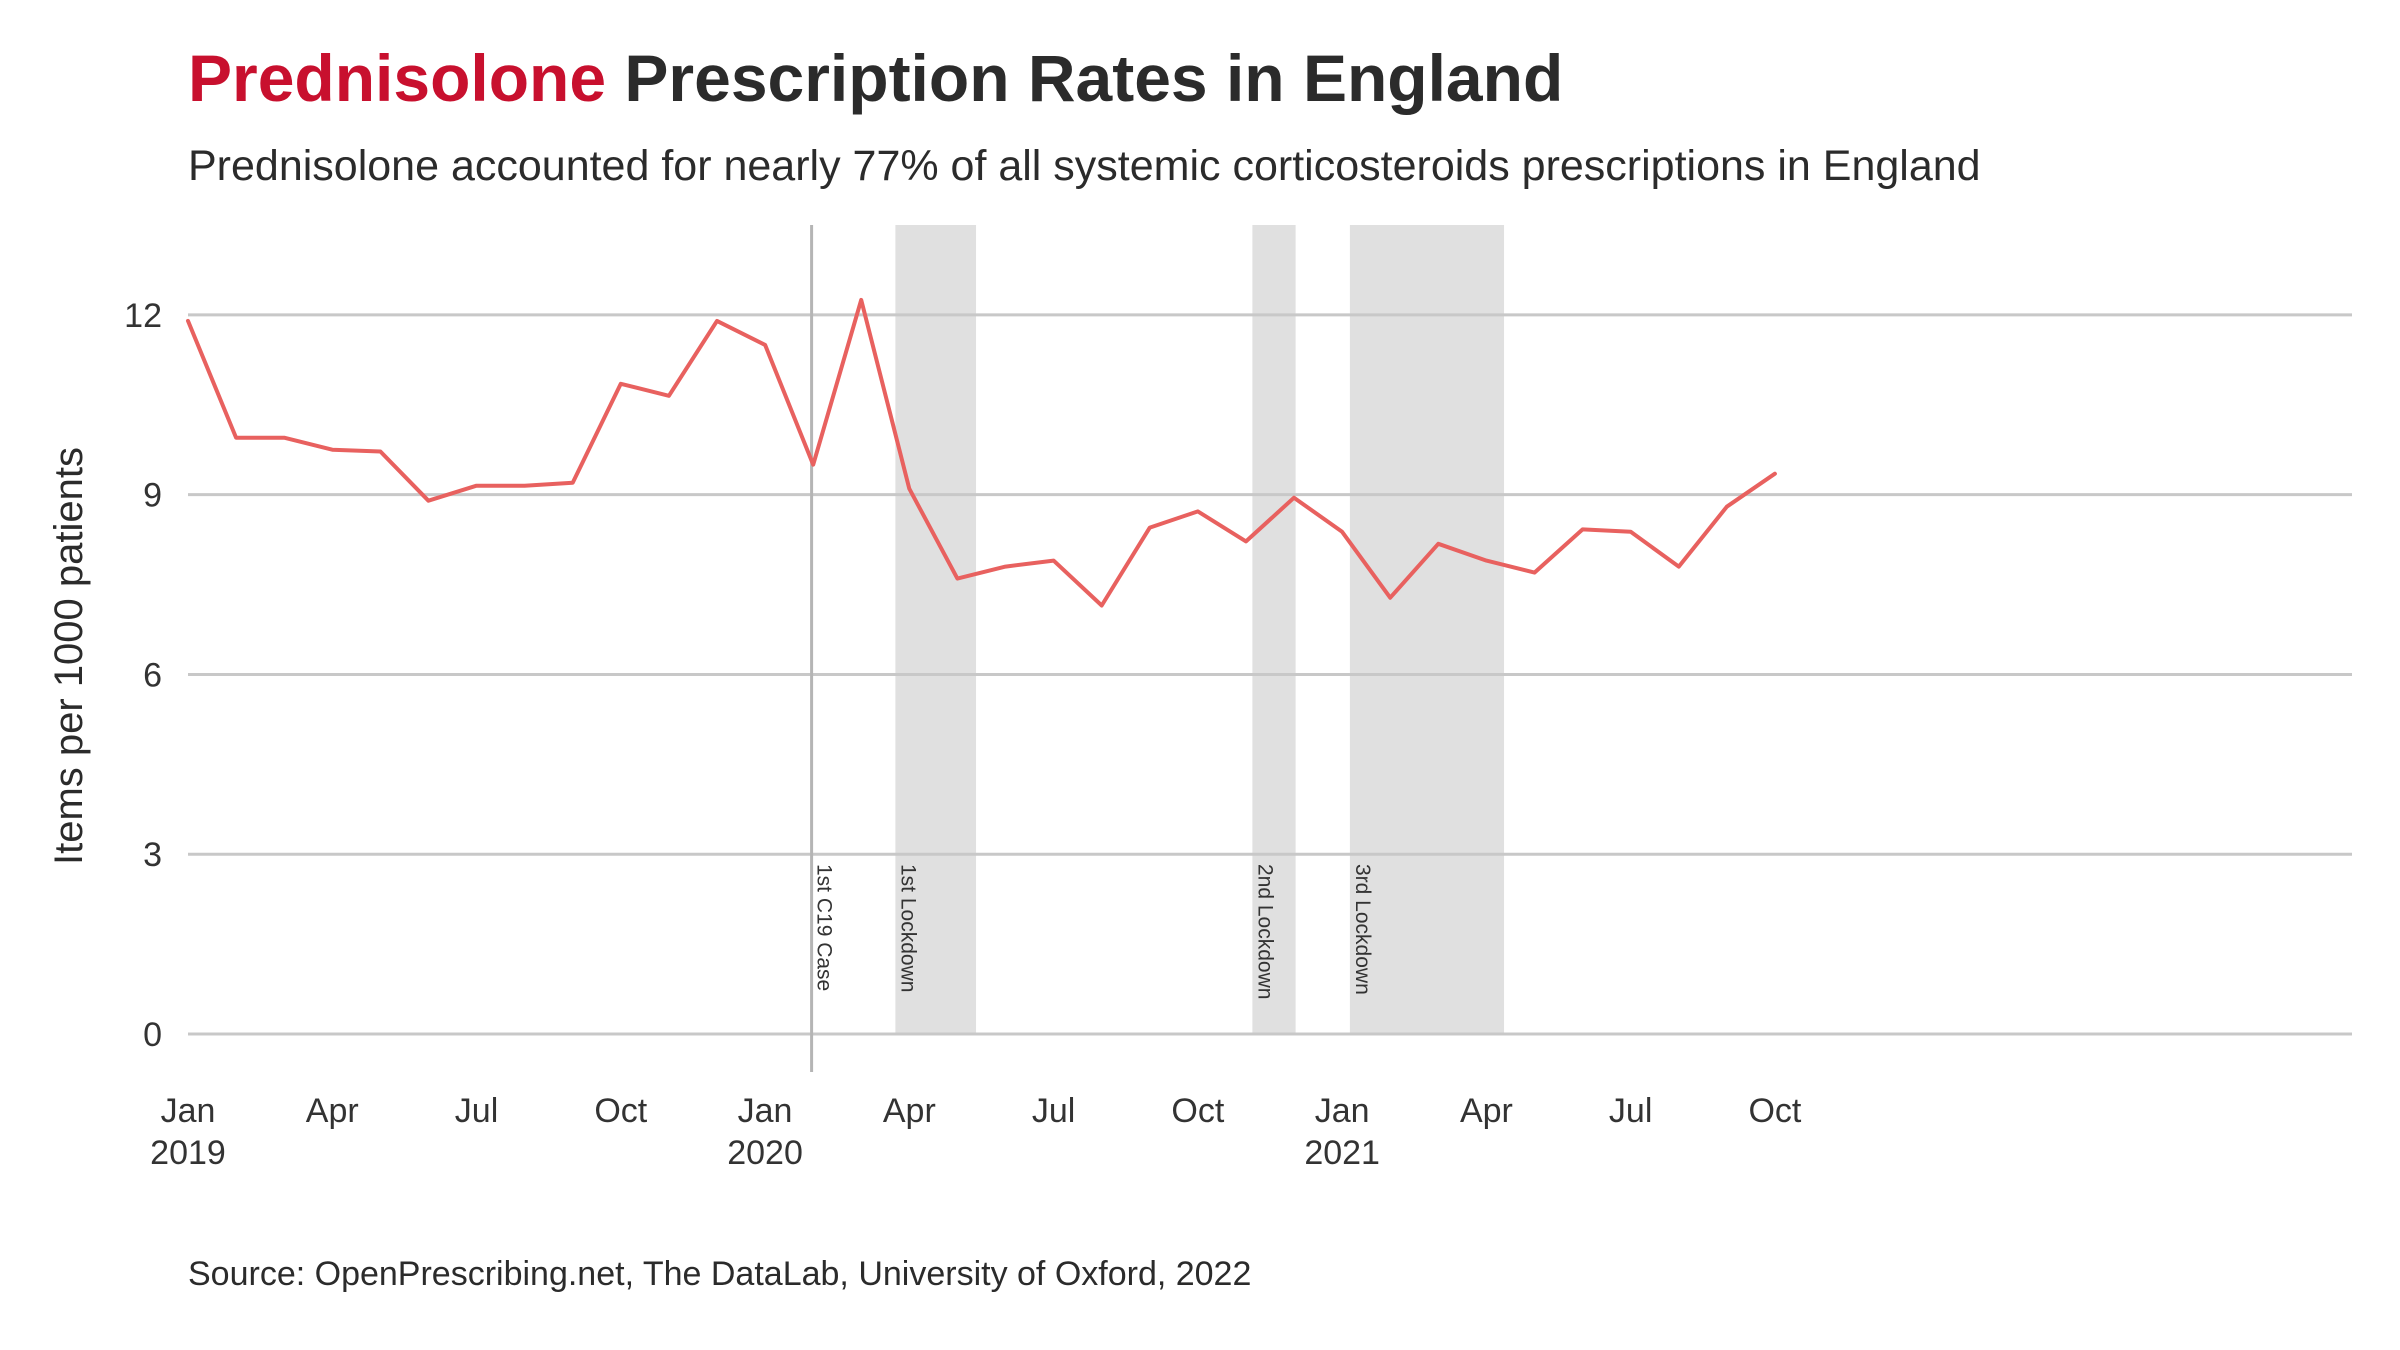 This screenshot has width=2400, height=1350. What do you see at coordinates (69, 656) in the screenshot?
I see `y-axis-label: Items per 1000 patients` at bounding box center [69, 656].